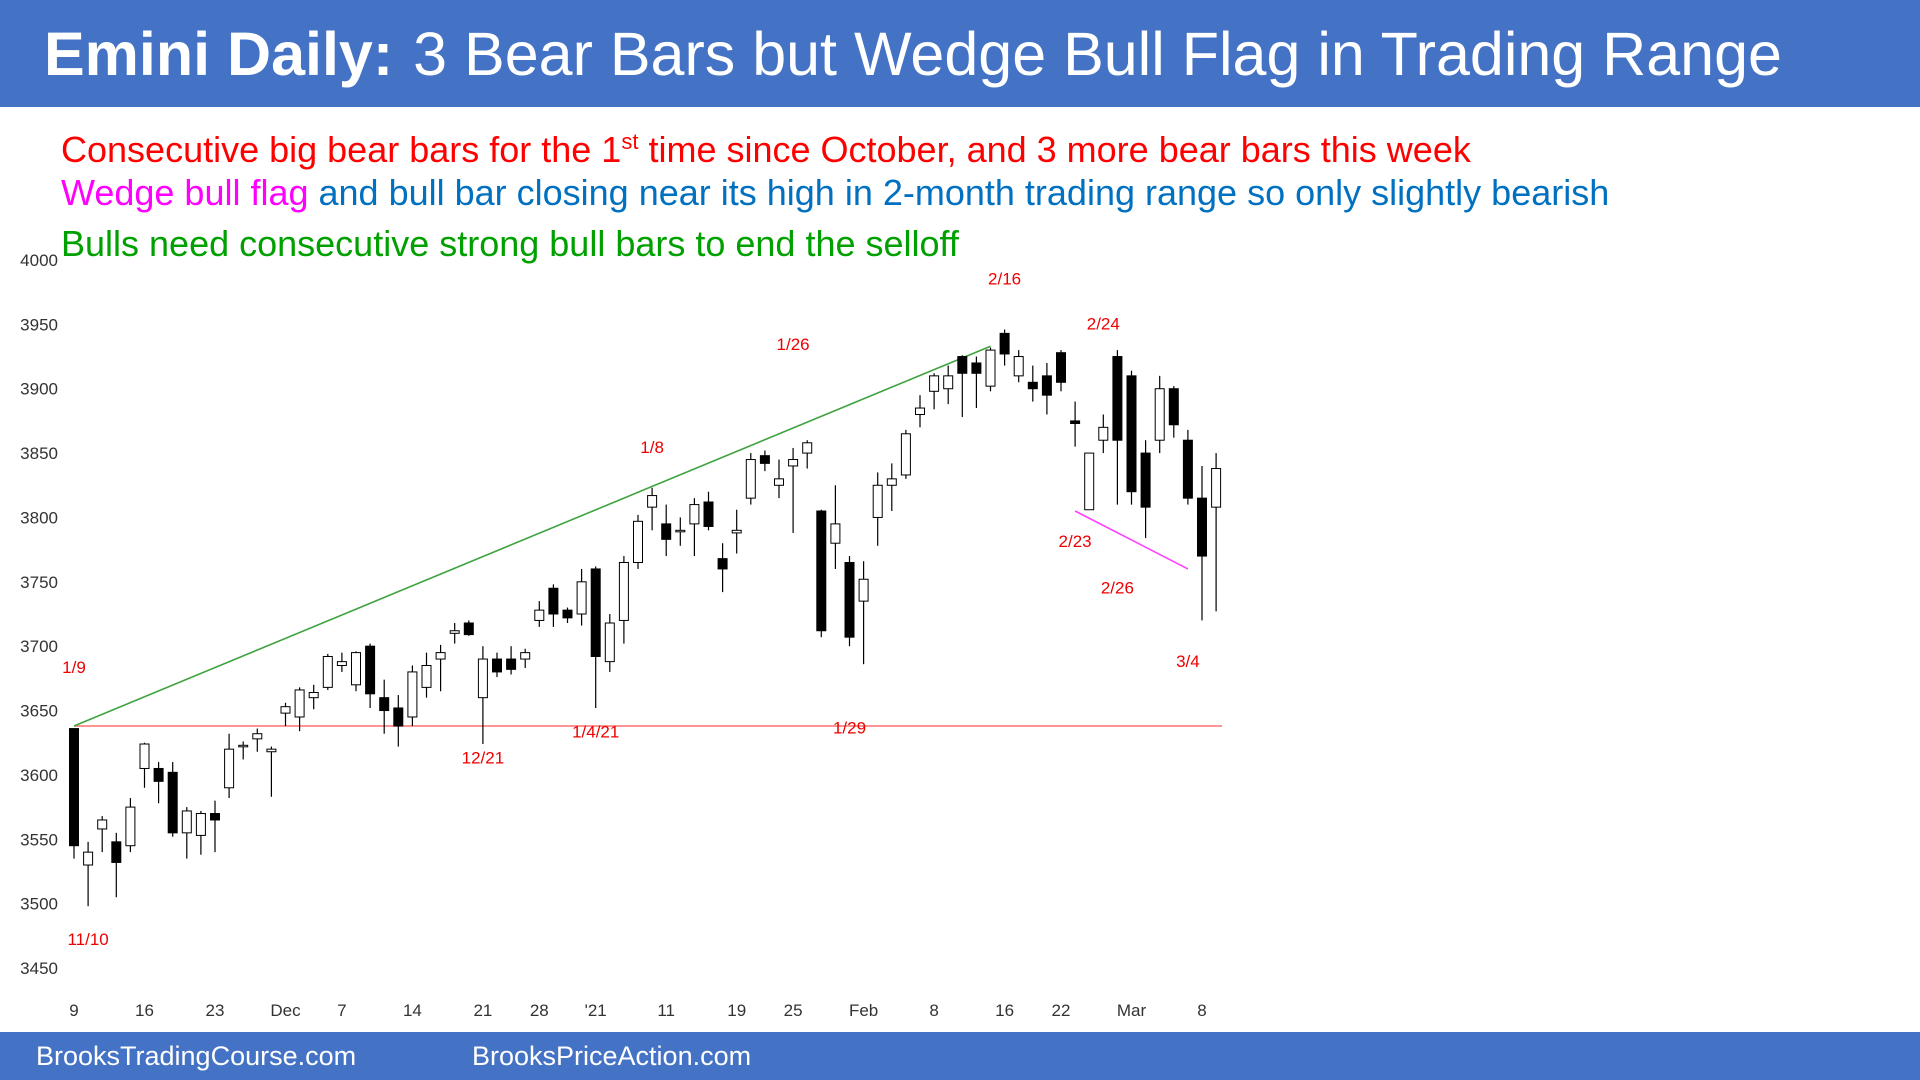 This screenshot has width=1920, height=1080. Describe the element at coordinates (341, 1010) in the screenshot. I see `x-tick-label: 7` at that location.